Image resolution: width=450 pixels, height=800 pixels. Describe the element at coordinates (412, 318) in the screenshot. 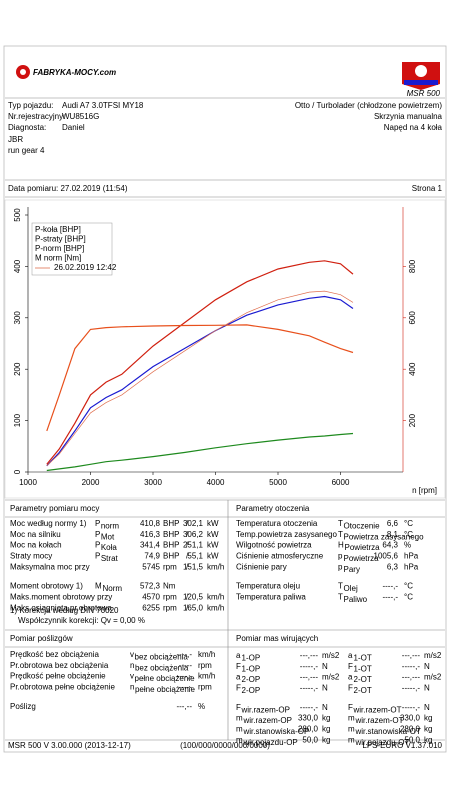

I see `y2-tick-label: 600` at that location.